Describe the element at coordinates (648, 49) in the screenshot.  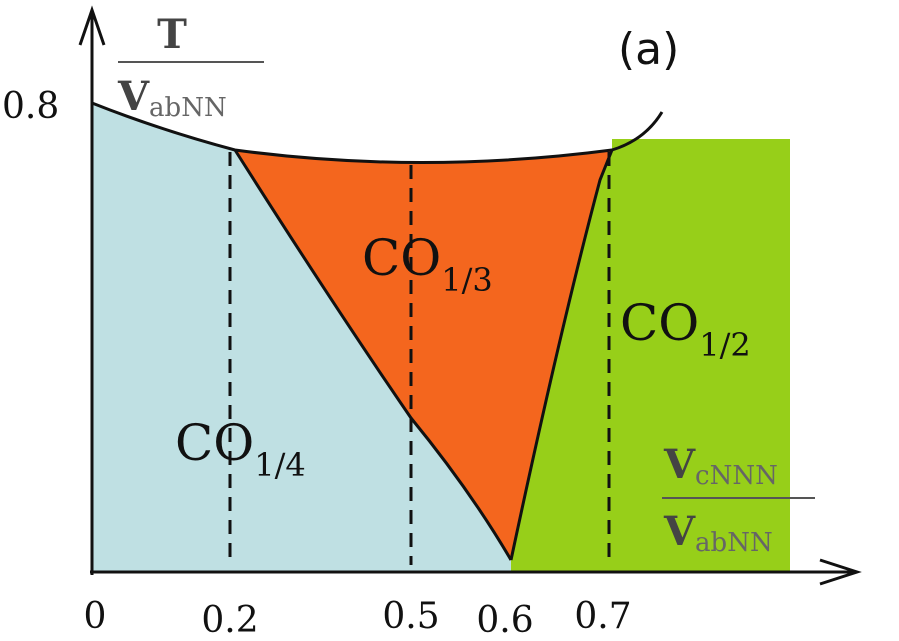
I see `panel-label: (a)` at that location.